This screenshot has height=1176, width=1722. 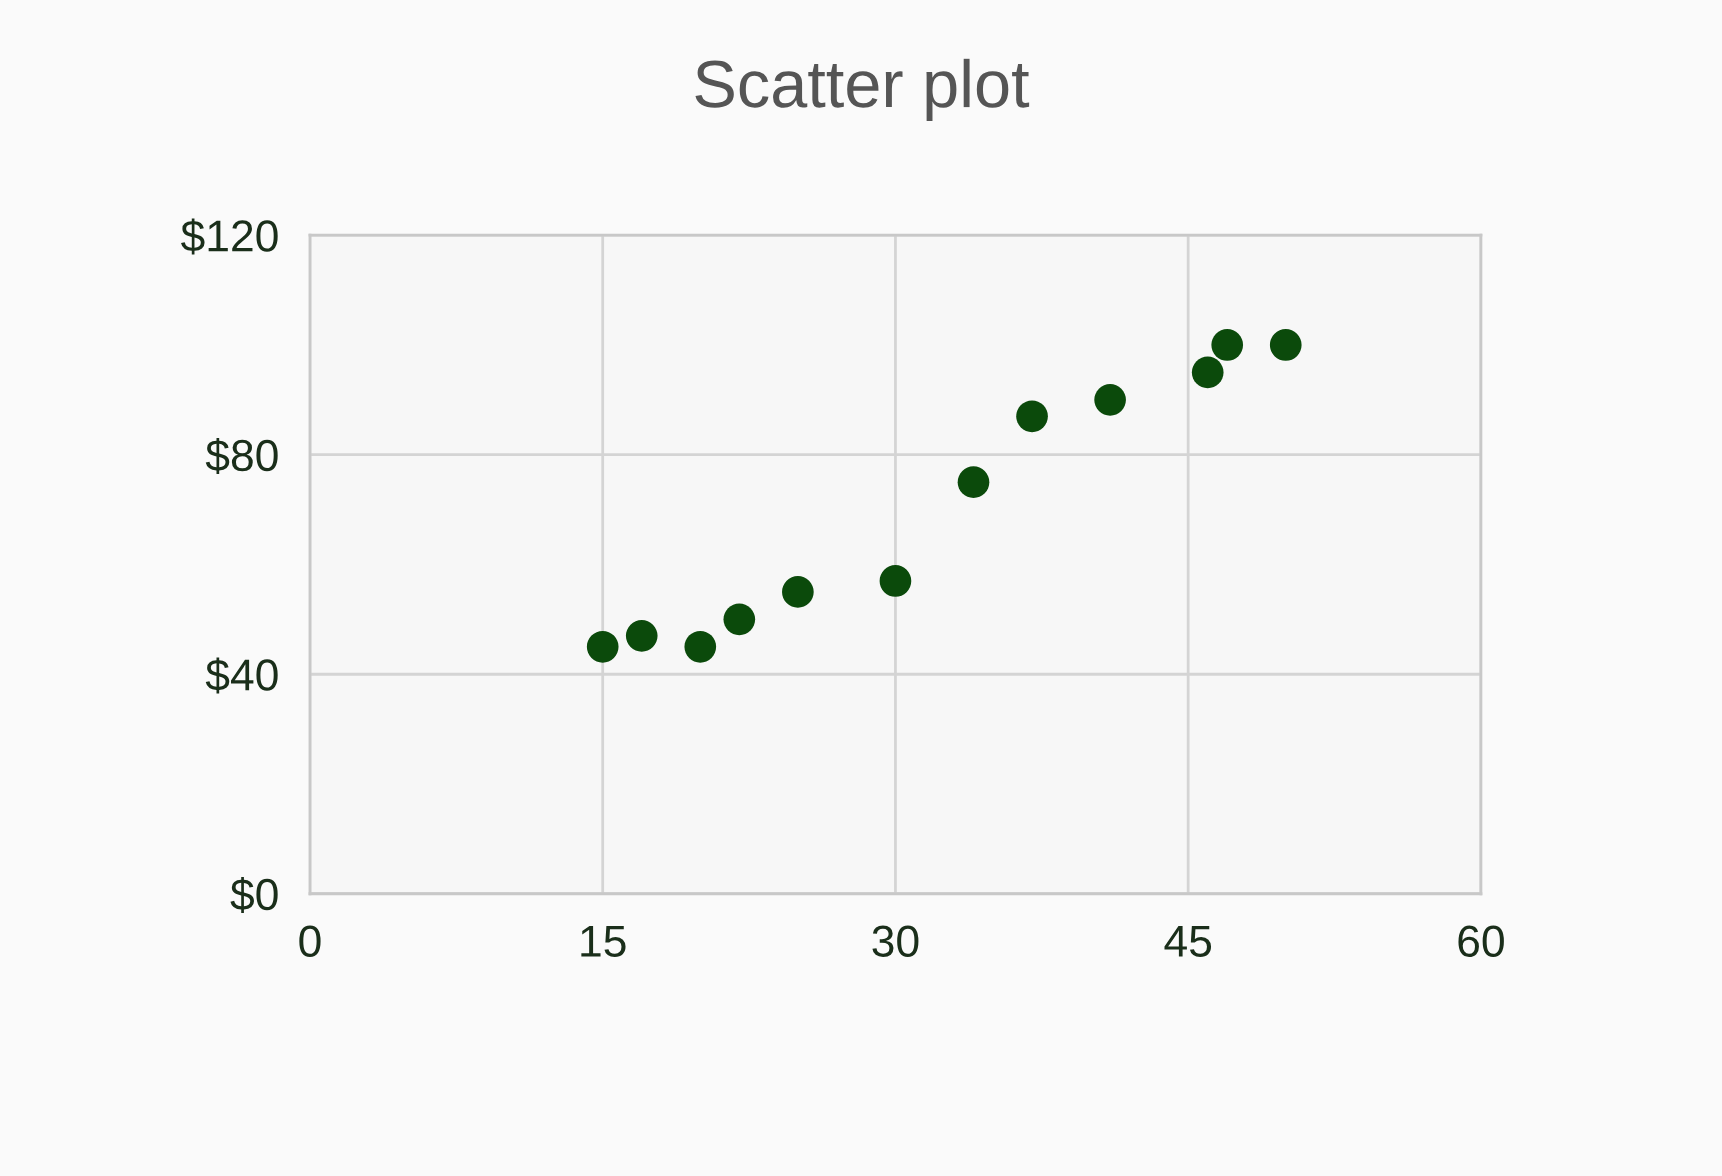 I want to click on x-tick-label: 60, so click(x=1481, y=941).